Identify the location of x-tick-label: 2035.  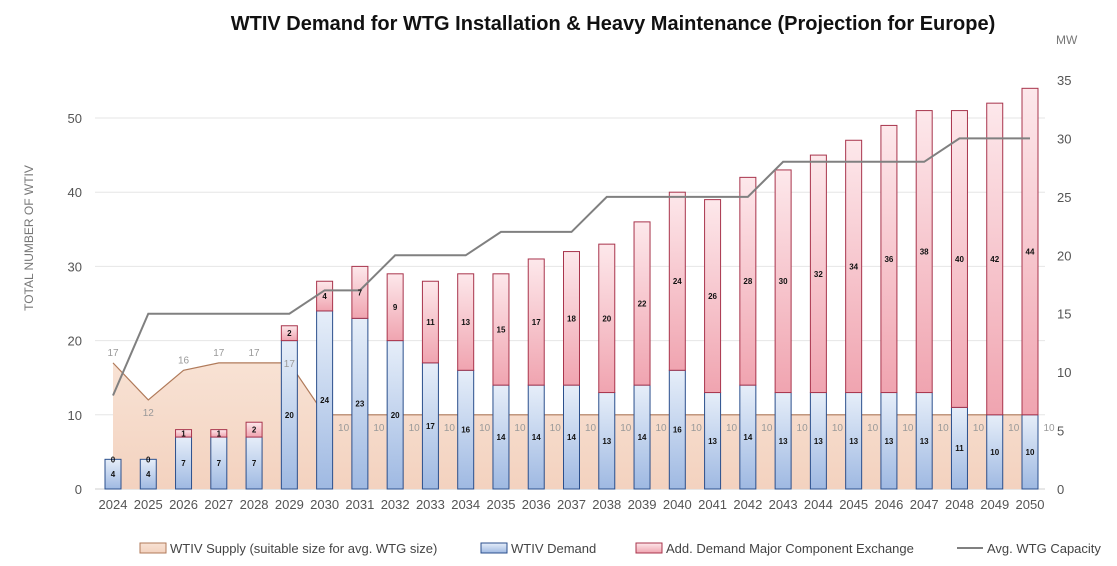
(501, 504).